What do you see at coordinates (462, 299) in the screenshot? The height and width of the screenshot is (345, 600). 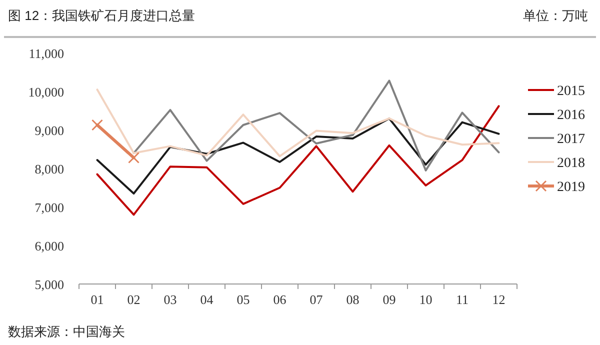 I see `x-tick-label: 11` at bounding box center [462, 299].